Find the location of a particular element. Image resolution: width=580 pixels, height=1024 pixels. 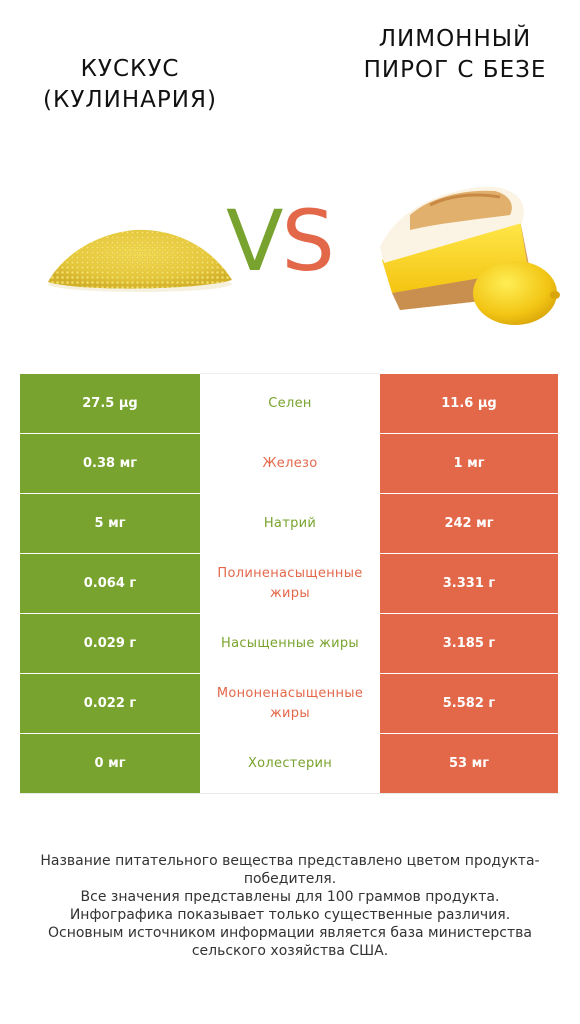

nutrient-name: Селен is located at coordinates (290, 403).